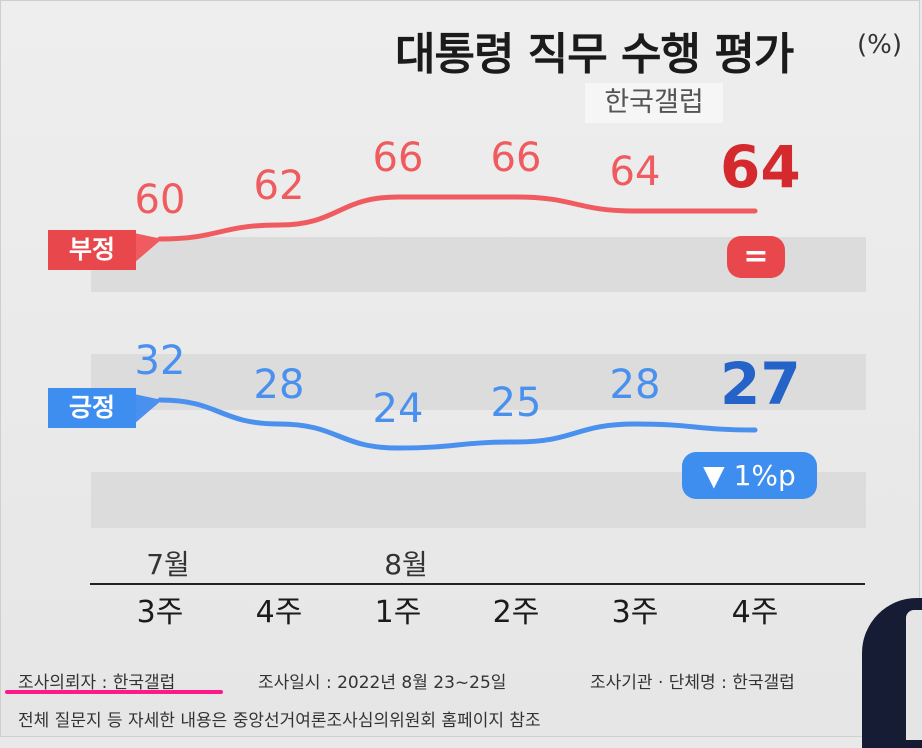 This screenshot has width=922, height=748. I want to click on month-label: 7월, so click(168, 564).